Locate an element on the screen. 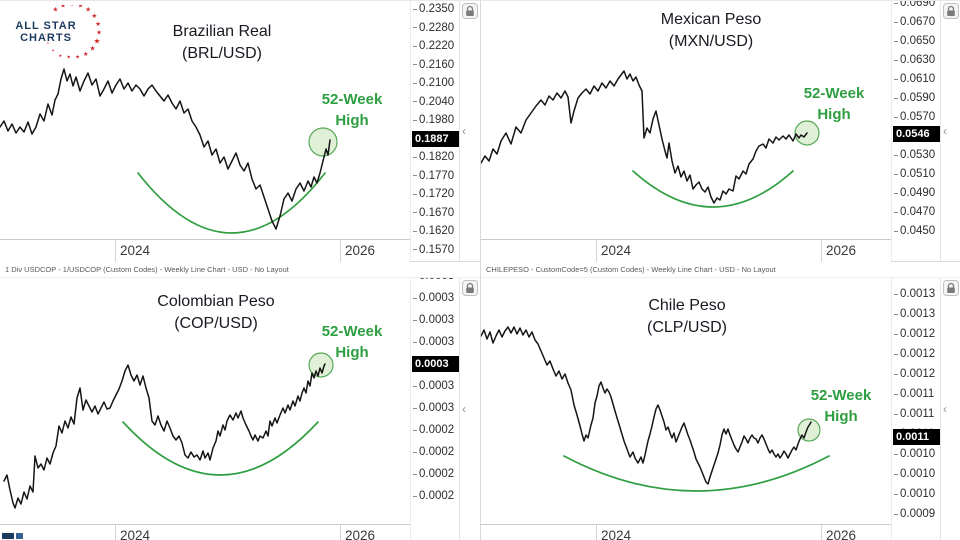  logo-stars: ★★★★★★★★★★★★★★★★★ is located at coordinates (73, 32).